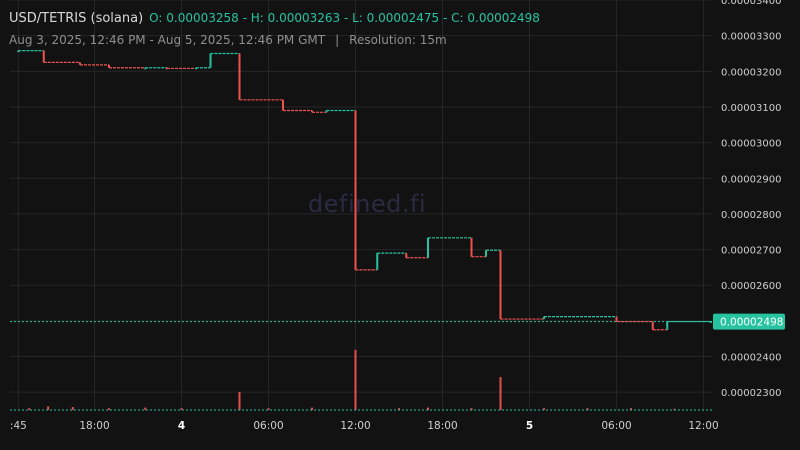 Image resolution: width=800 pixels, height=450 pixels. Describe the element at coordinates (751, 215) in the screenshot. I see `y-tick-label: 0.00002800` at that location.